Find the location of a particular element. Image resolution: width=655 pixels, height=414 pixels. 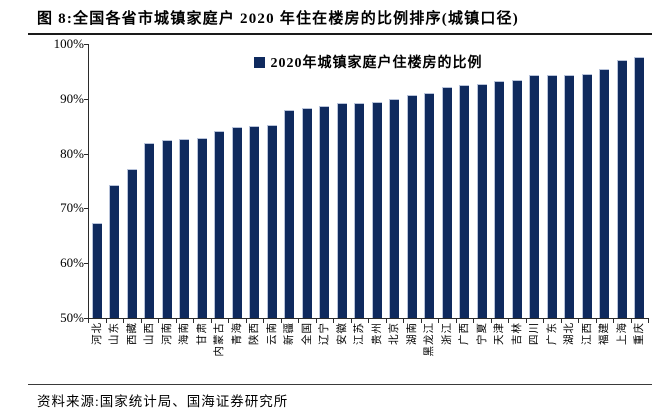

x-axis-label: 辽宁 is located at coordinates (324, 333).